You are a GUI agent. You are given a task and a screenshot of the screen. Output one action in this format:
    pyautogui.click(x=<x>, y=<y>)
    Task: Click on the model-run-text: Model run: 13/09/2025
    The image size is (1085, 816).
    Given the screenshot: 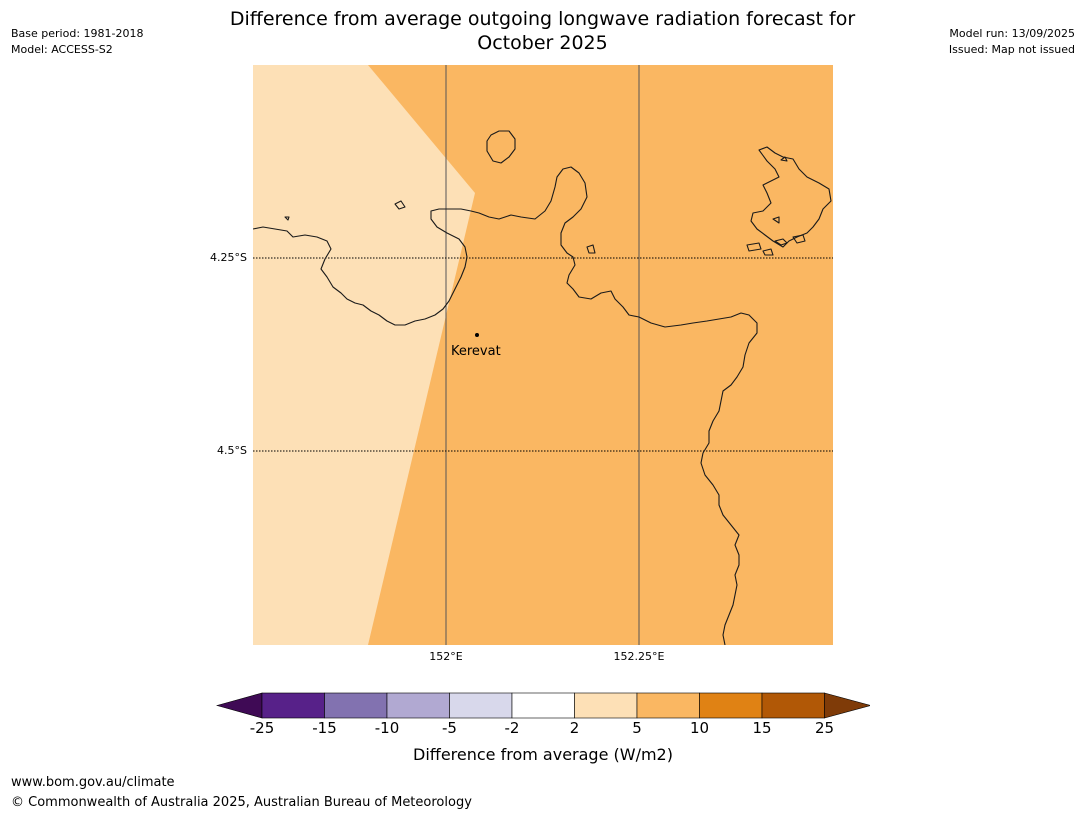 What is the action you would take?
    pyautogui.click(x=1012, y=33)
    